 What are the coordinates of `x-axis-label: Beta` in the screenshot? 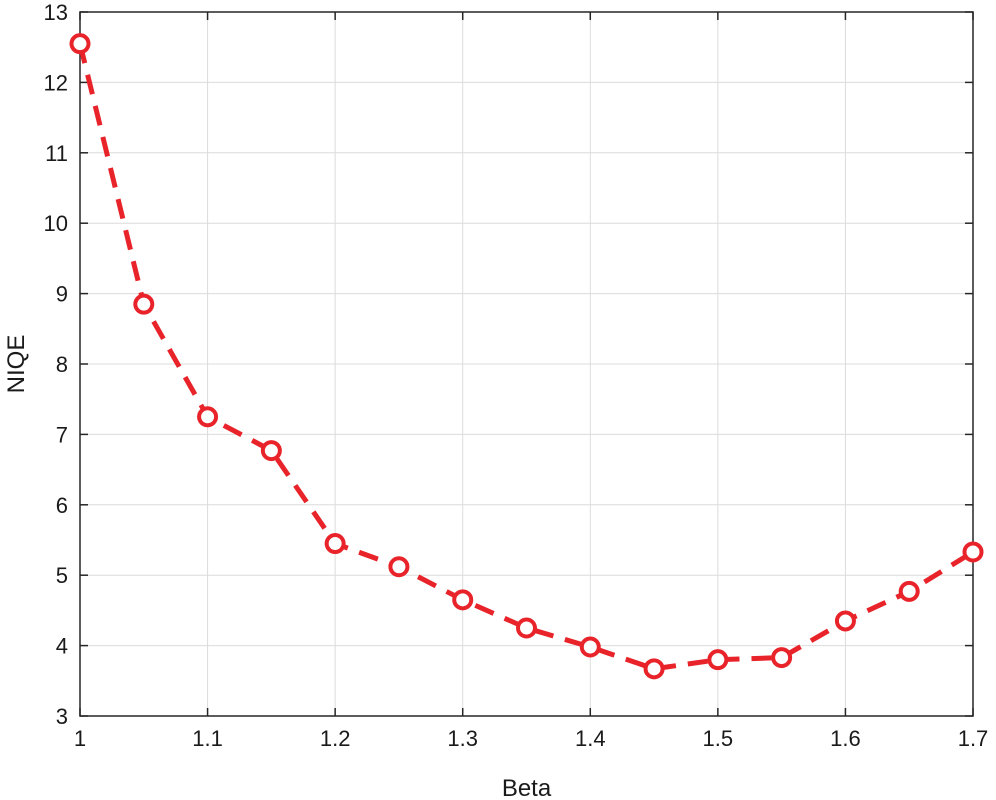 It's located at (527, 787).